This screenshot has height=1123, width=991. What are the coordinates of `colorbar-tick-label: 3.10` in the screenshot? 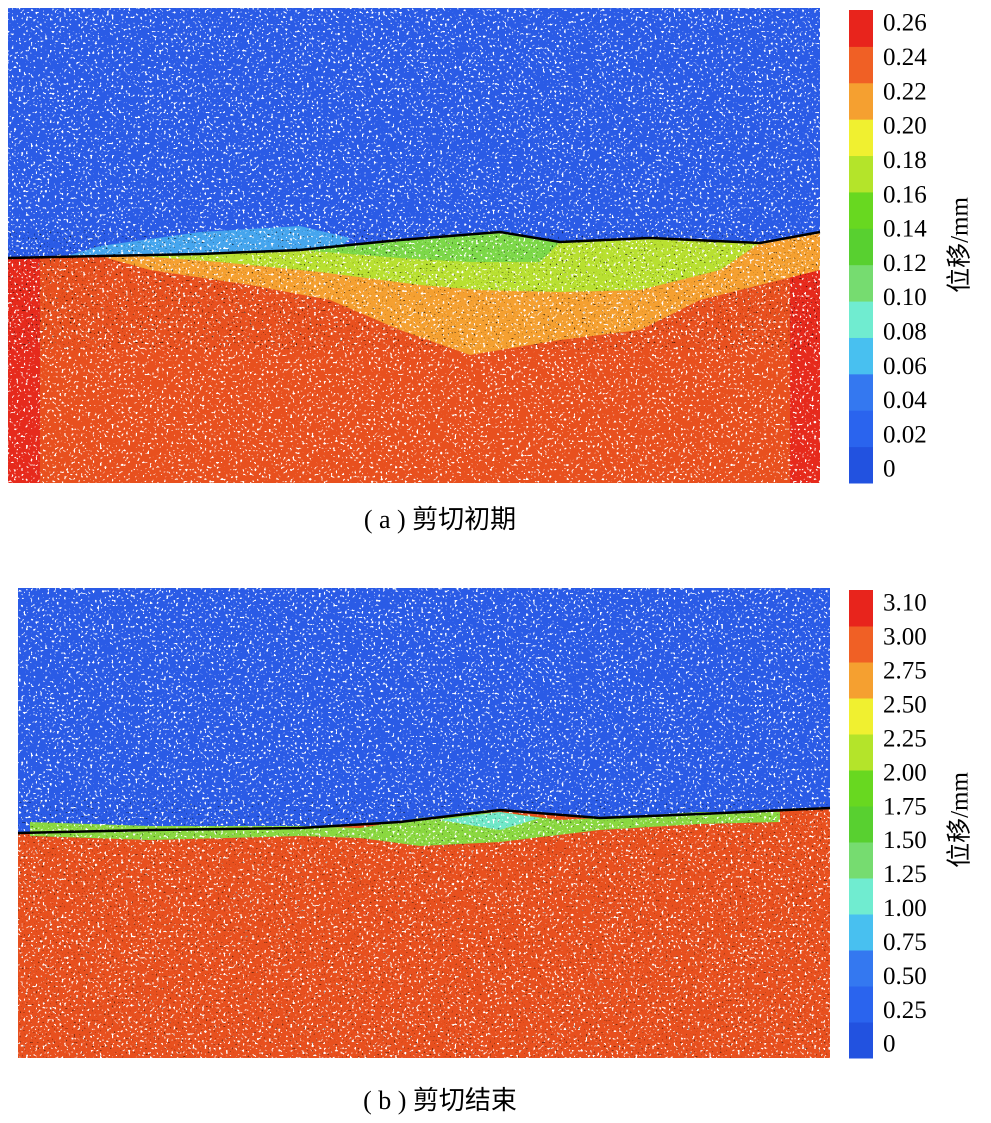 It's located at (905, 603).